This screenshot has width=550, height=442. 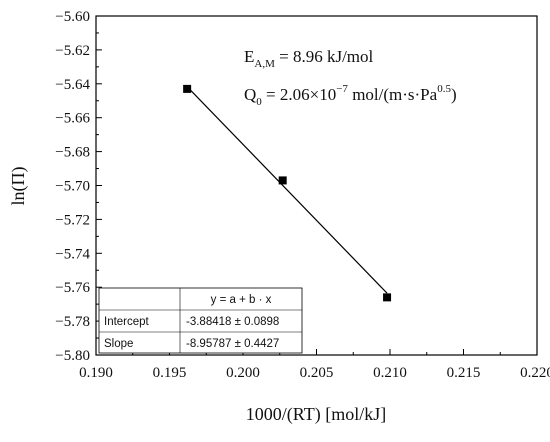 I want to click on y-tick-label: −5.66, so click(x=72, y=119).